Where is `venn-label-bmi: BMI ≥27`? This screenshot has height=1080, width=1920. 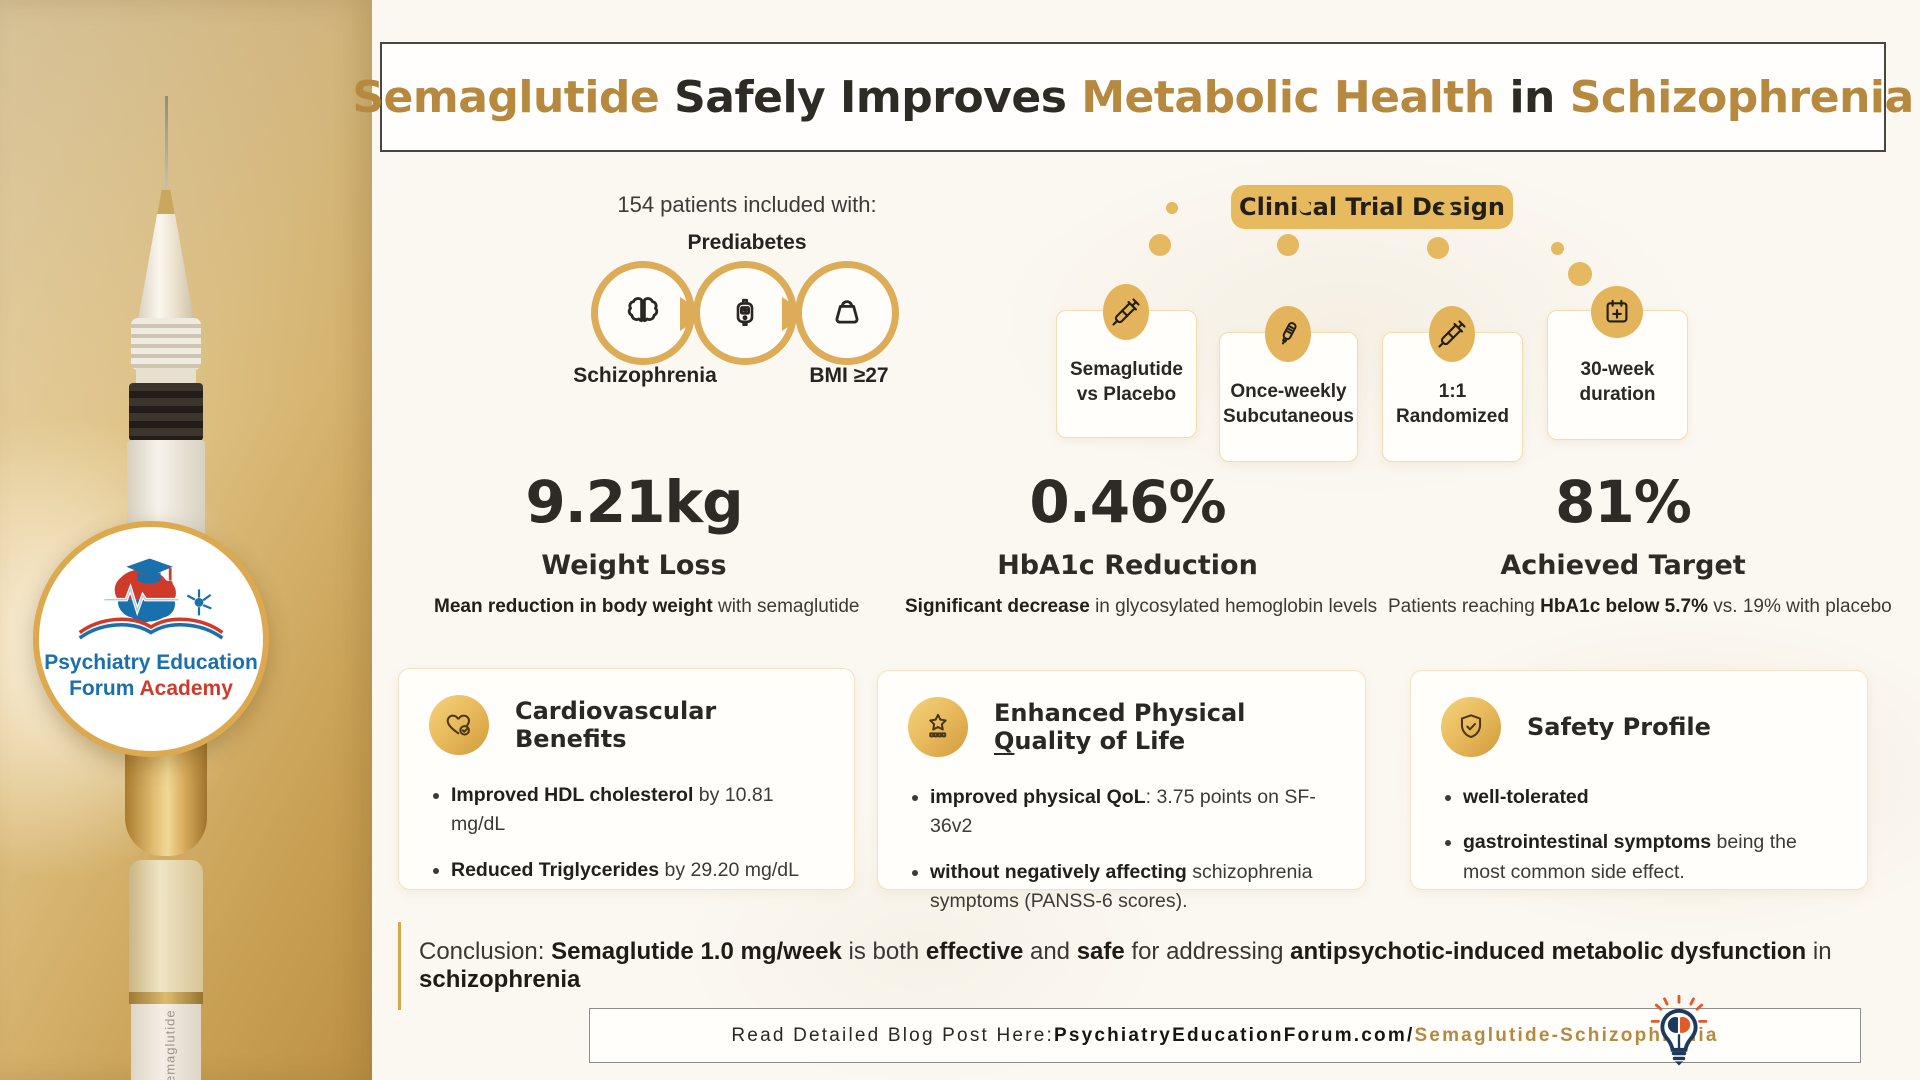 venn-label-bmi: BMI ≥27 is located at coordinates (849, 375).